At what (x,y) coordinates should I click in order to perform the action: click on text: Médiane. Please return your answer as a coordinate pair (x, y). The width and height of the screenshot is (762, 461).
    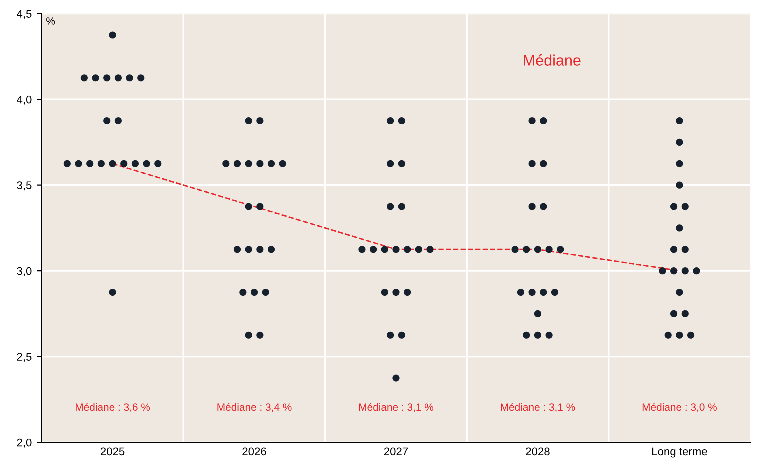
    Looking at the image, I should click on (552, 60).